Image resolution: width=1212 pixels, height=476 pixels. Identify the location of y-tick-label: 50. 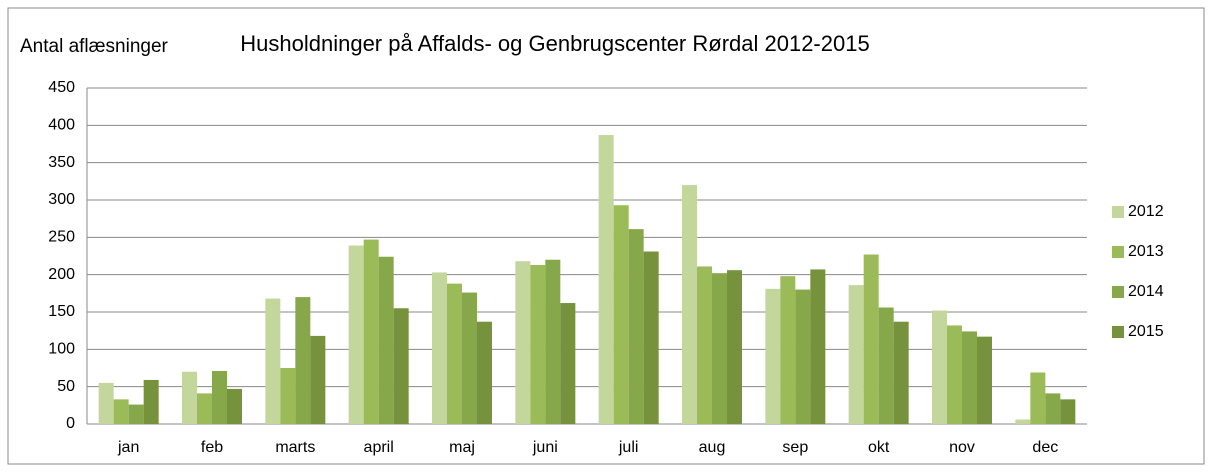
(66, 386).